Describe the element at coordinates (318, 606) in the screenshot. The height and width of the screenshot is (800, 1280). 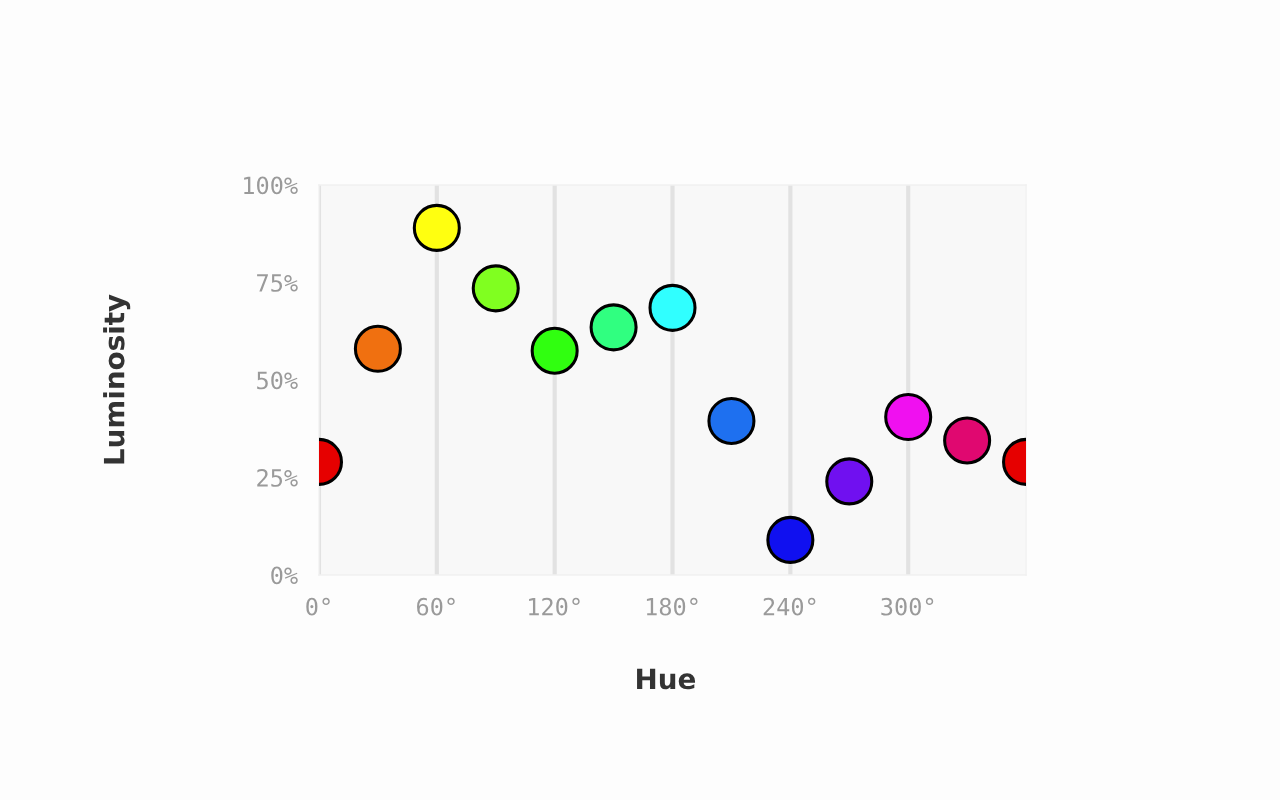
I see `x-tick-label: 0°` at that location.